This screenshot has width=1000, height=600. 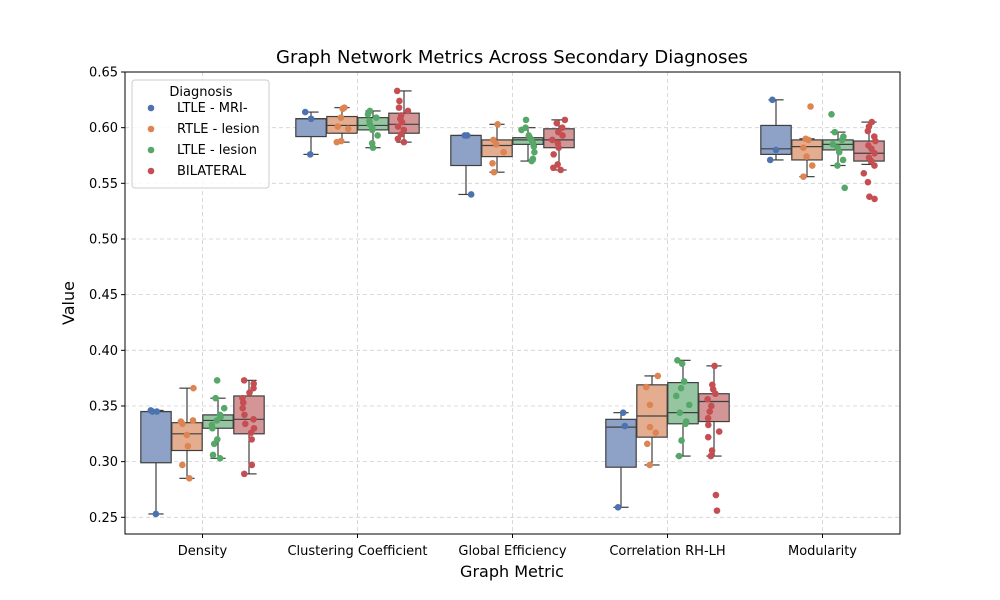 I want to click on x-tick-label: Density, so click(x=203, y=551).